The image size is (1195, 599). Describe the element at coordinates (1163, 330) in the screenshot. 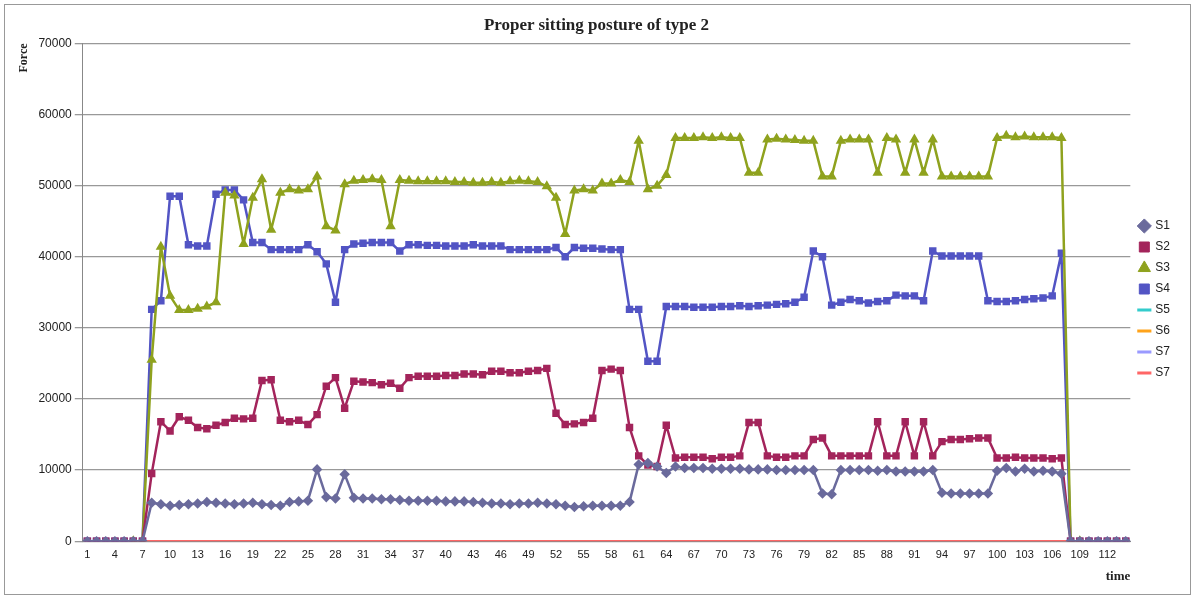

I see `legend-label: S6` at that location.